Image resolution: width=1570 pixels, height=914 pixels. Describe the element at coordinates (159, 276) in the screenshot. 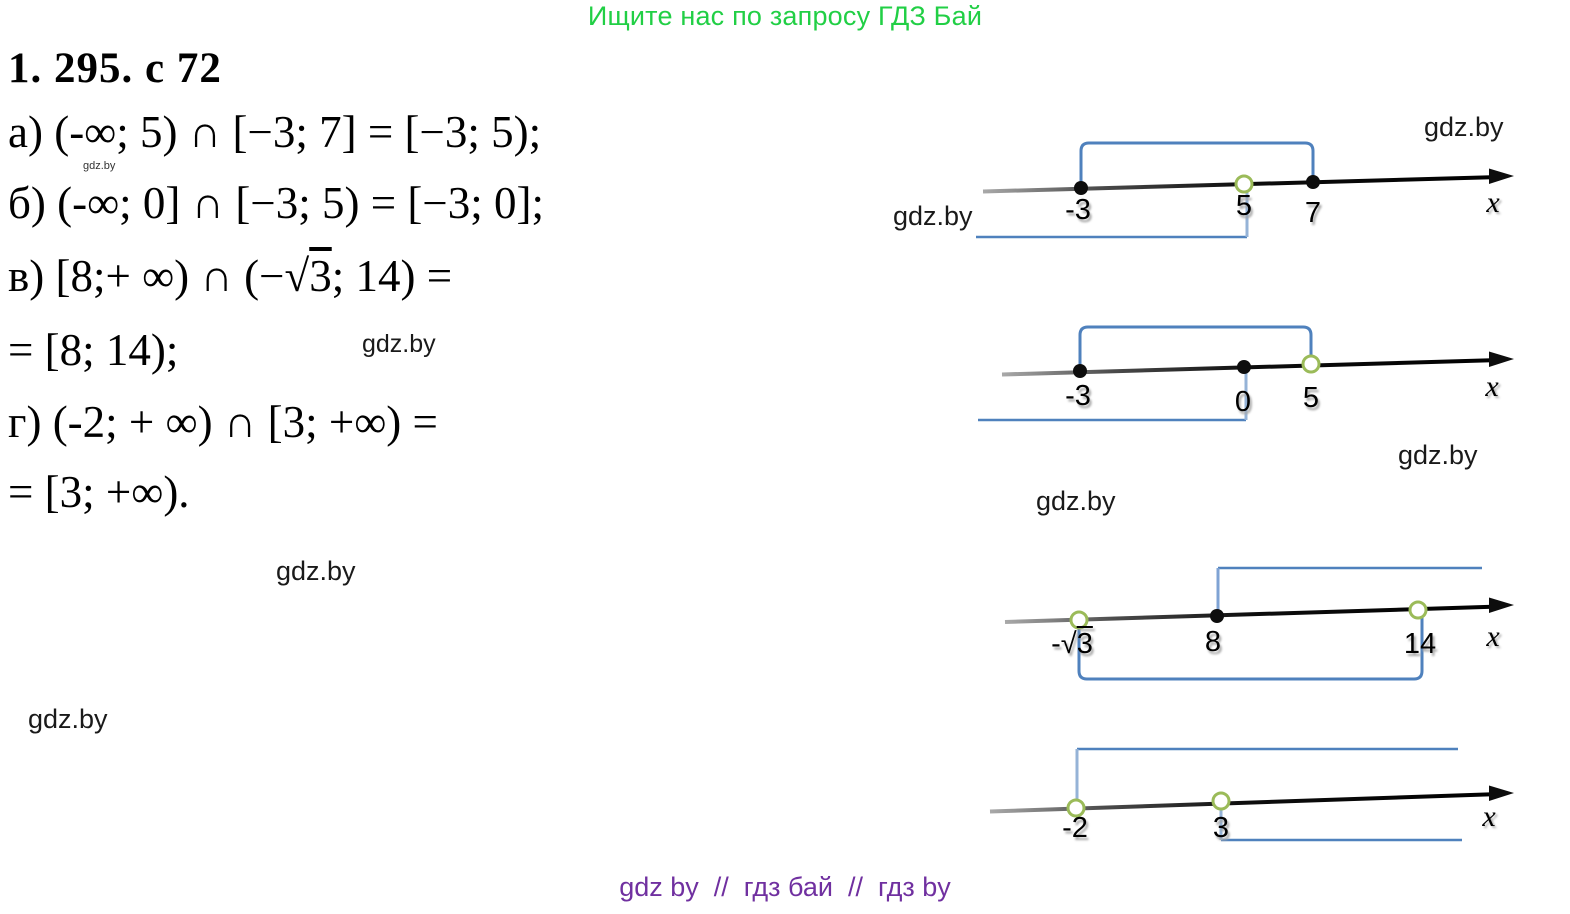

I see `line-v-prefix: в) [8;+ ∞) ∩ (−√` at that location.